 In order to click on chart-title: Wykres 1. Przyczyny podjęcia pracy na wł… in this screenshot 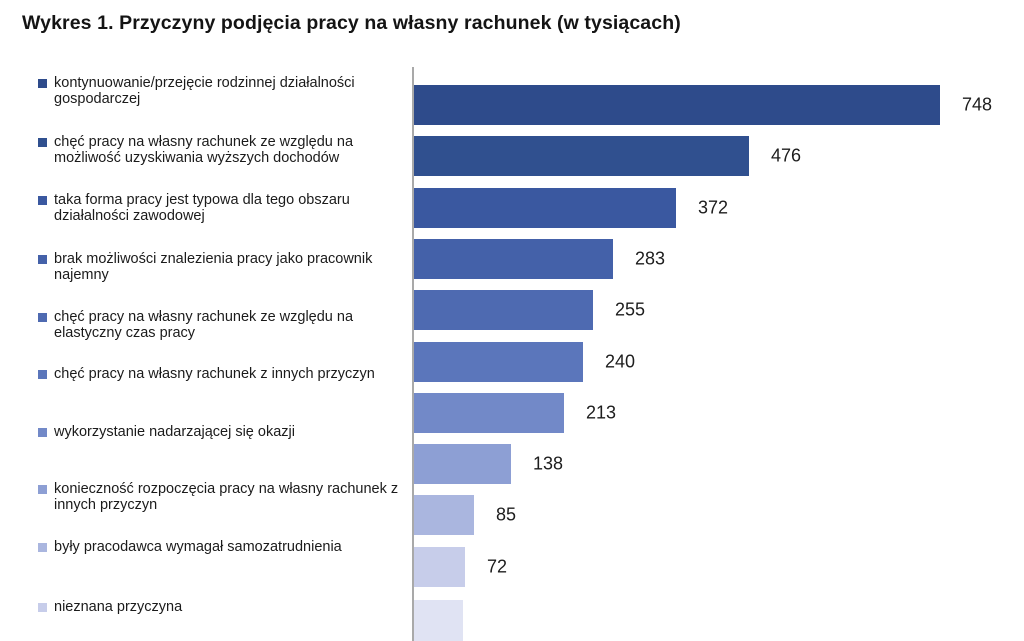, I will do `click(351, 23)`.